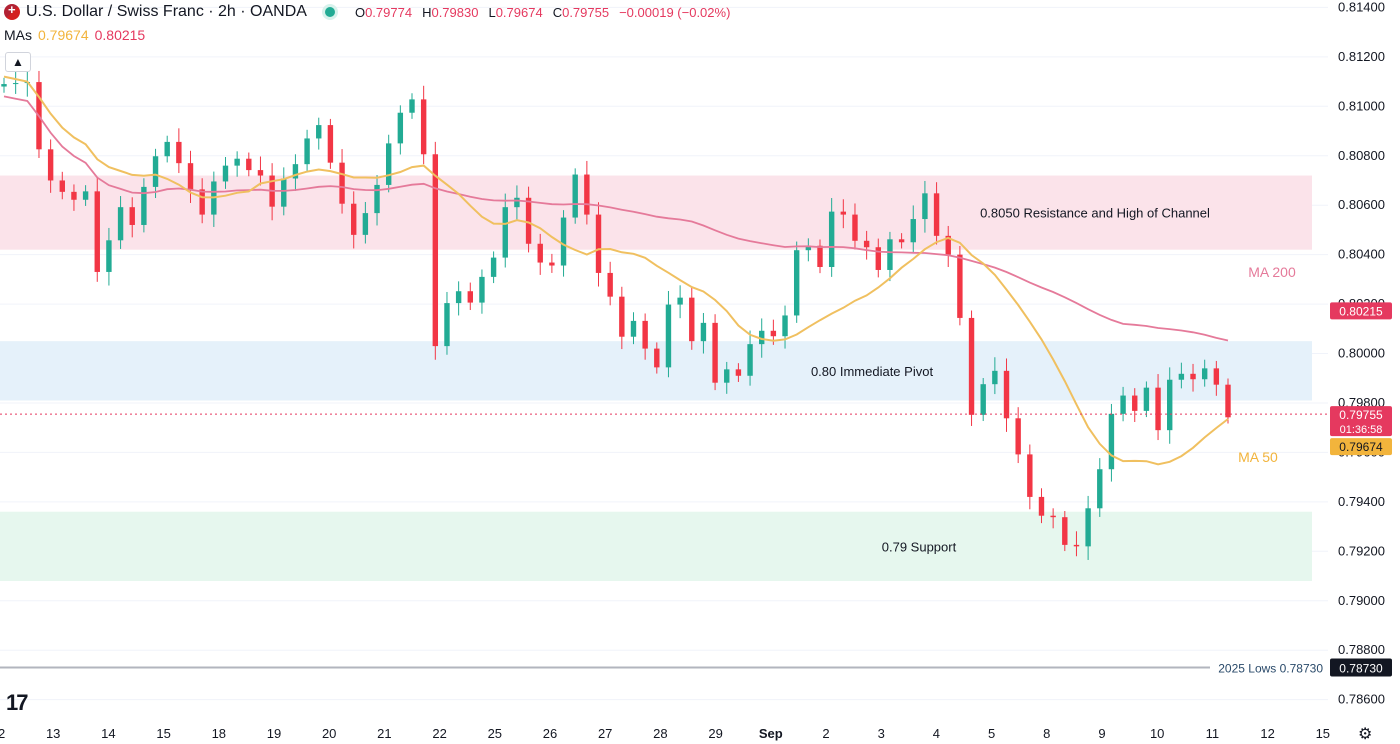  I want to click on mas-legend: MAs 0.79674 0.80215, so click(74, 35).